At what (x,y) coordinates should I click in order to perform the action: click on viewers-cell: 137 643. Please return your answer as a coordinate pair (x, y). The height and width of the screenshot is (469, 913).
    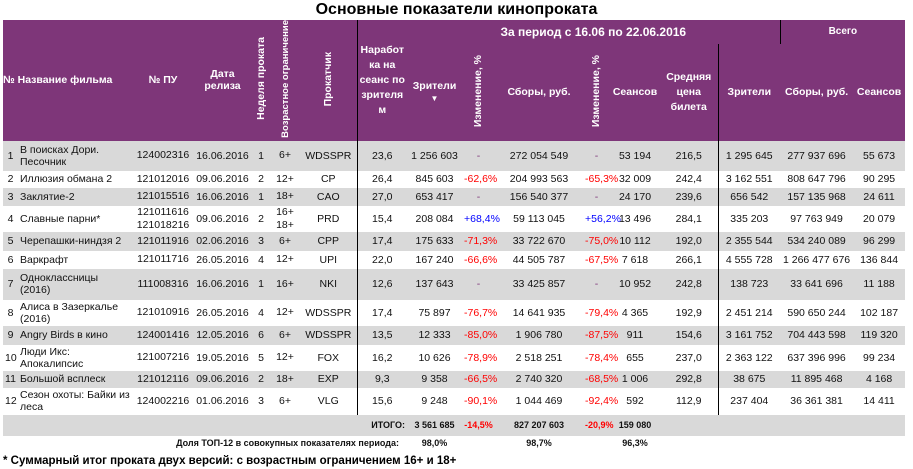
    Looking at the image, I should click on (434, 284).